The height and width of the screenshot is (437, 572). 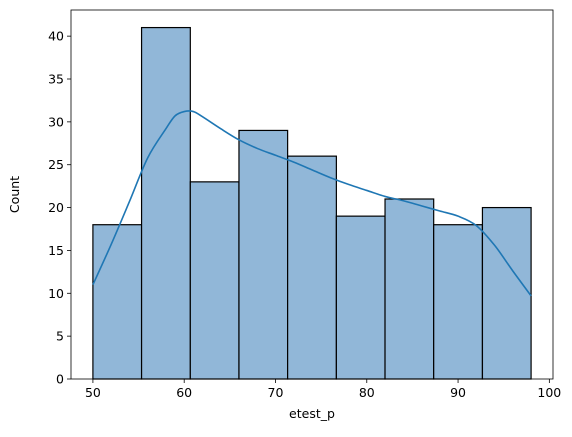 I want to click on y-tick-label: 30, so click(x=56, y=121).